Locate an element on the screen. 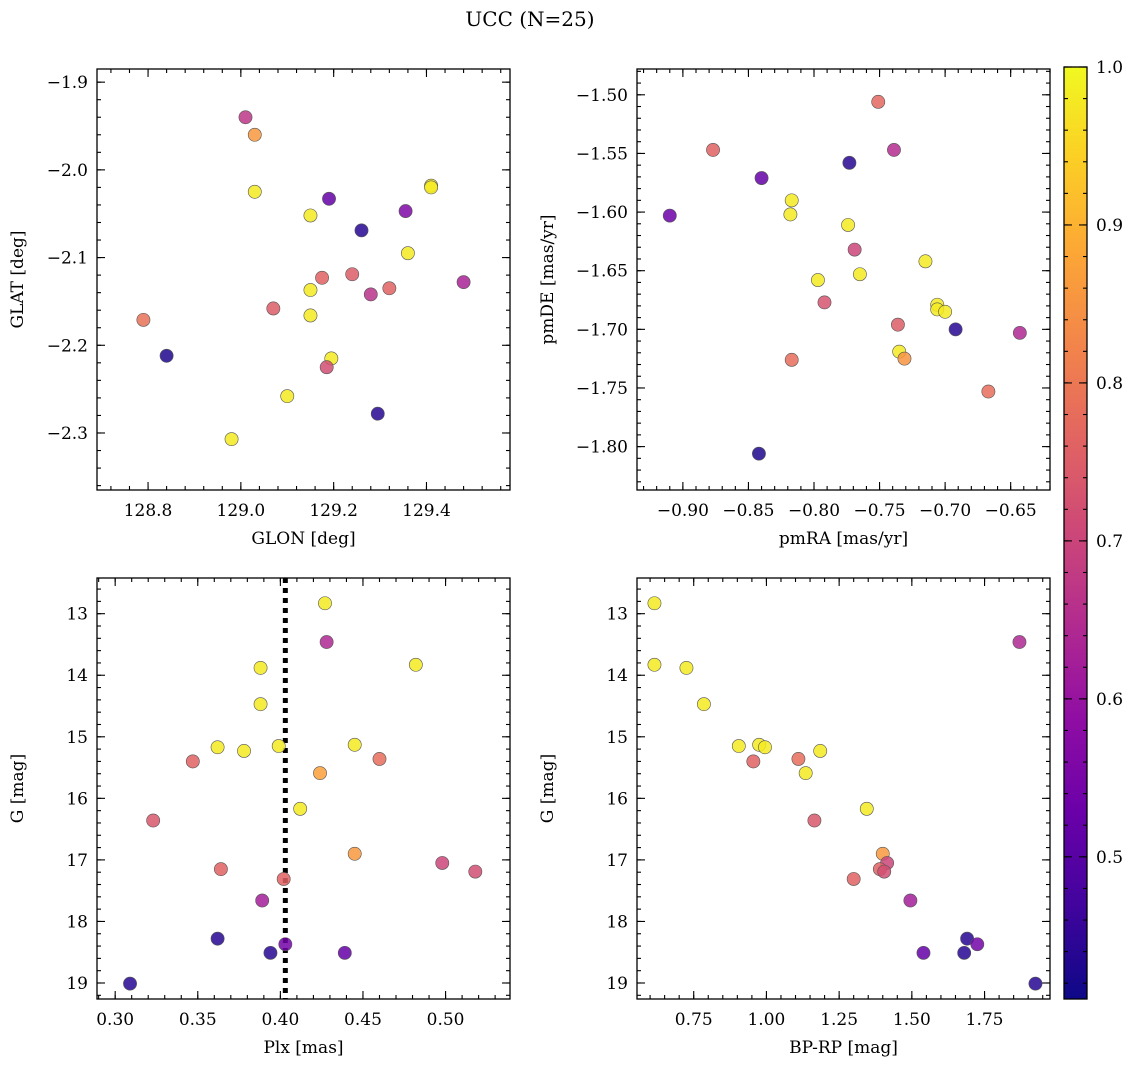  x-tick-label: 129.0 is located at coordinates (241, 511).